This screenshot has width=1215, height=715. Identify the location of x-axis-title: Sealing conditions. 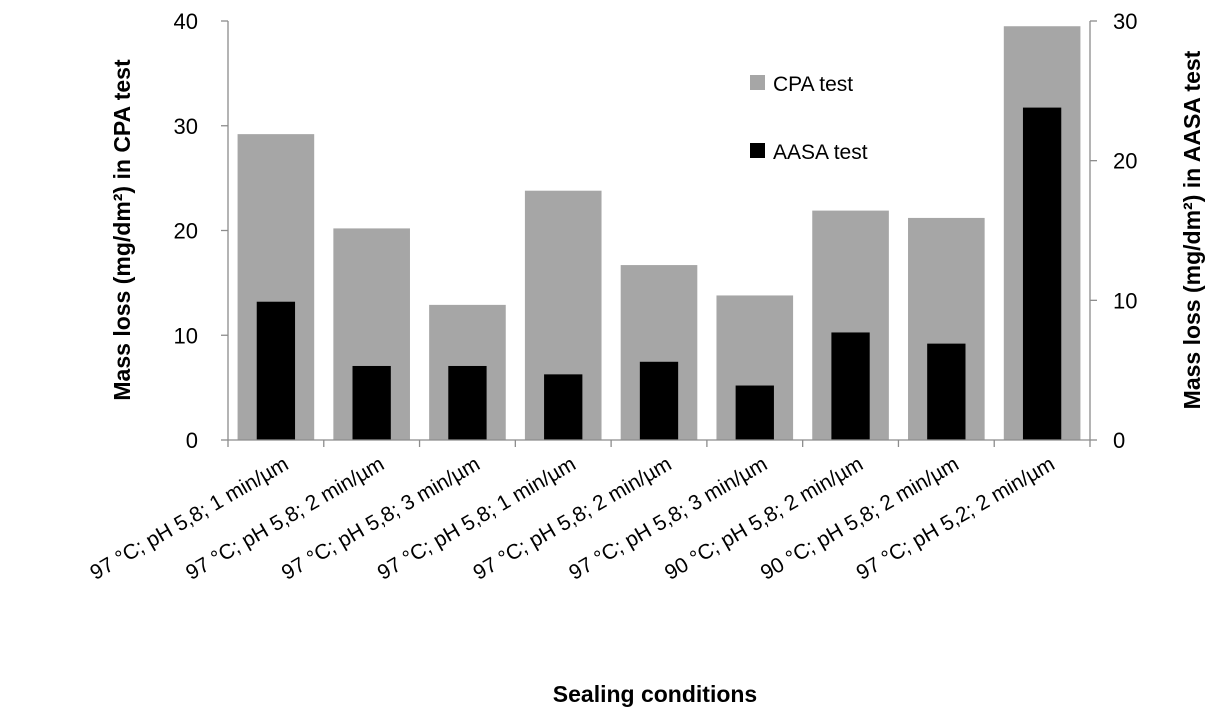
(655, 694).